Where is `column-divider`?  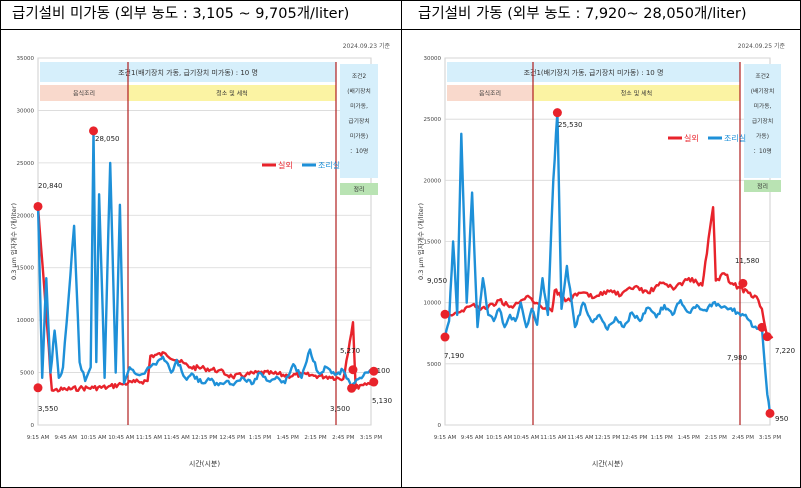 column-divider is located at coordinates (401, 244).